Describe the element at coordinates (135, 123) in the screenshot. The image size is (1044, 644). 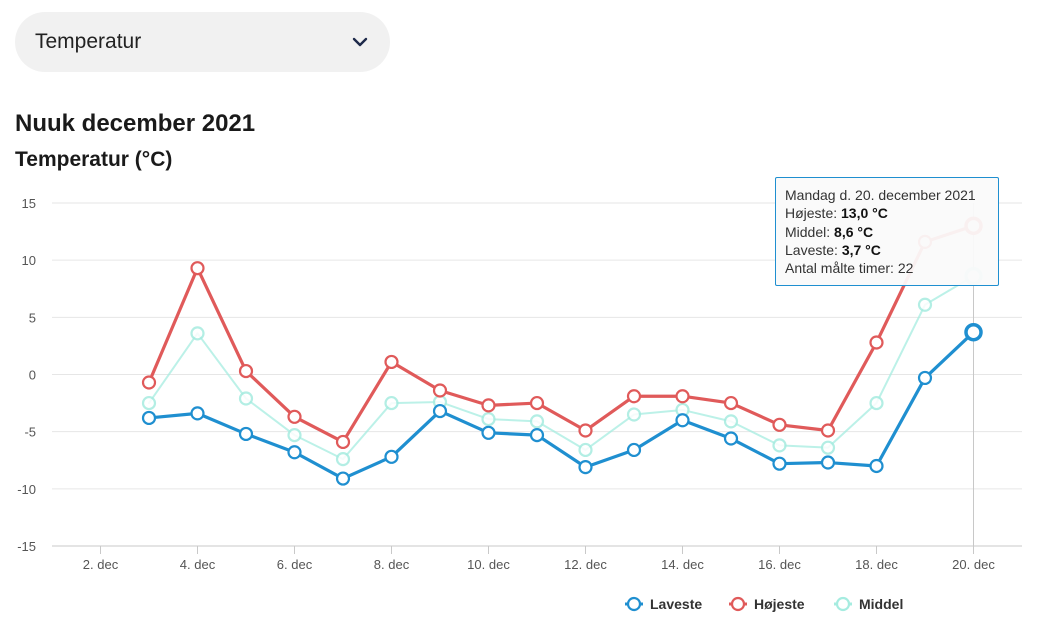
I see `page-title: Nuuk december 2021` at that location.